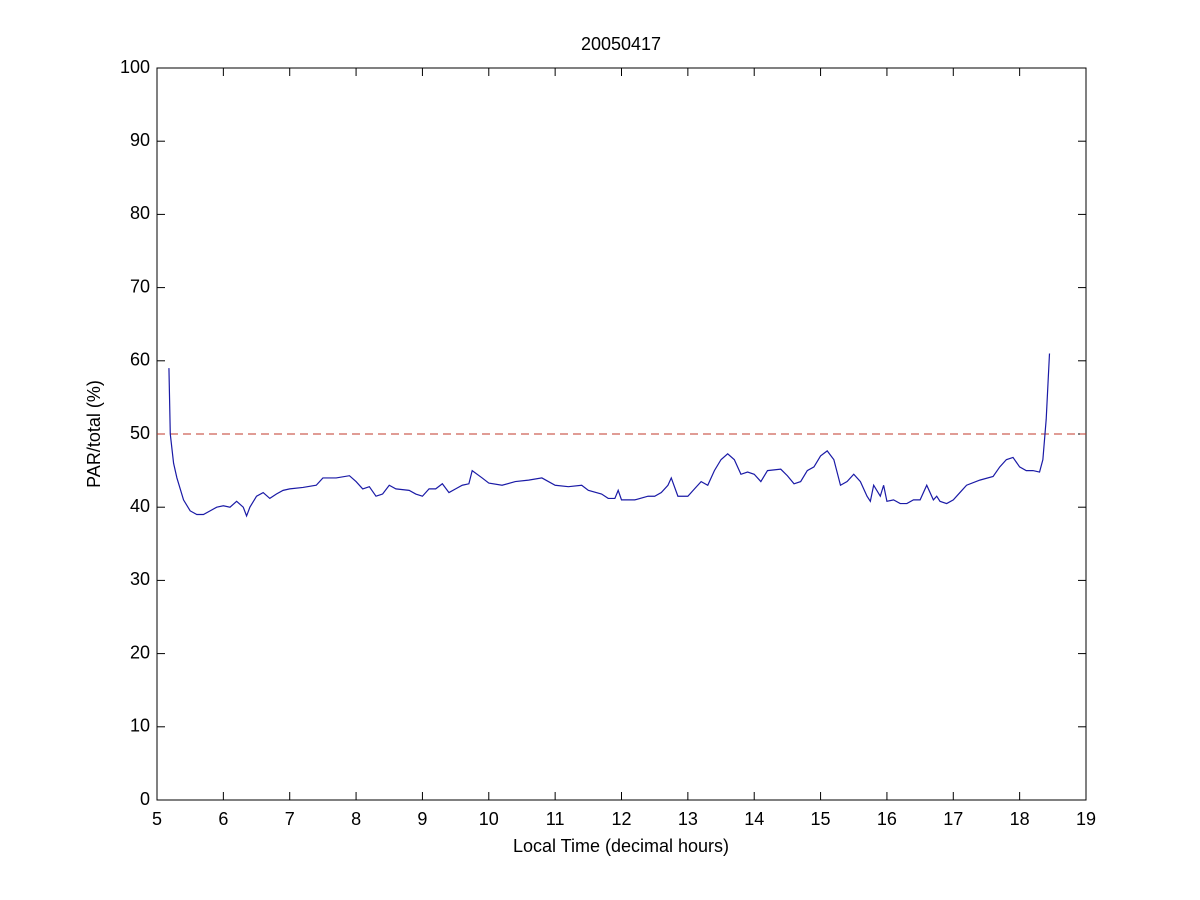  Describe the element at coordinates (489, 819) in the screenshot. I see `x-tick-label: 10` at that location.